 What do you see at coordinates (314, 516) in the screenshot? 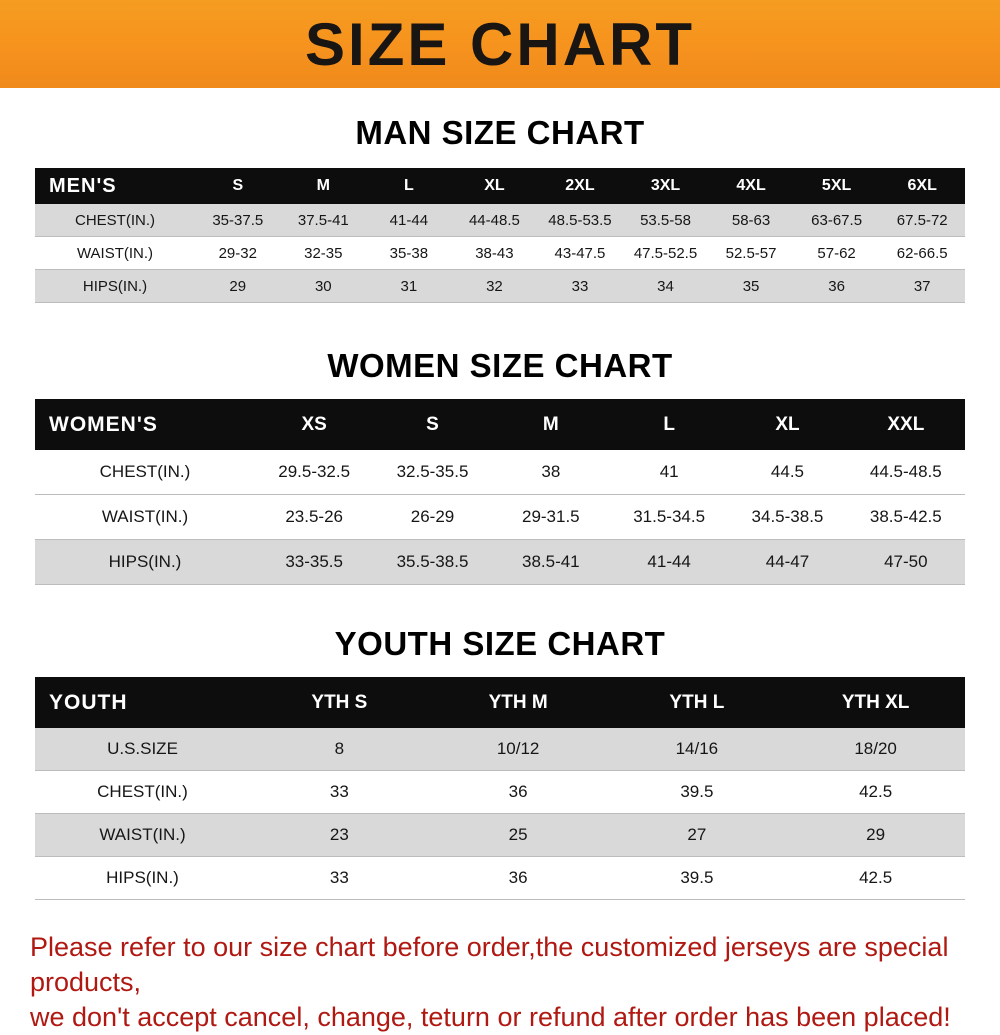
I see `table-cell: 23.5-26` at bounding box center [314, 516].